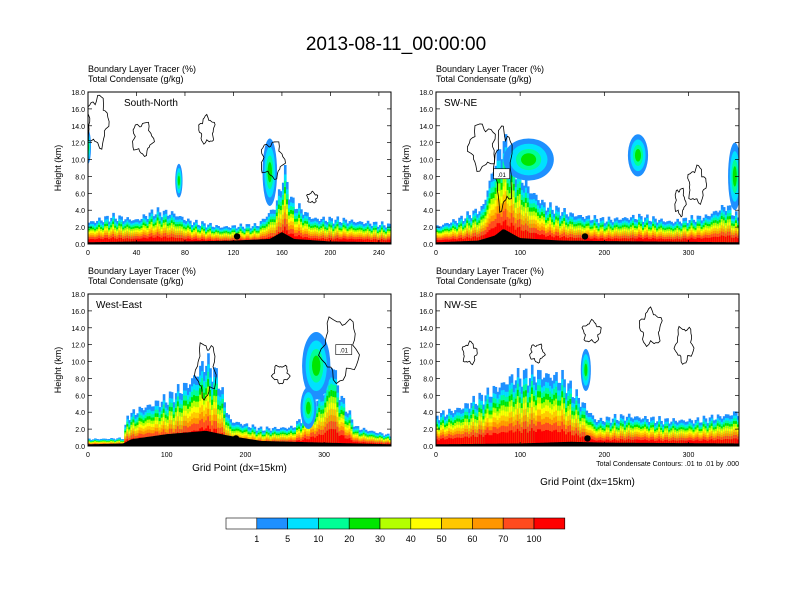 This screenshot has height=612, width=792. Describe the element at coordinates (379, 253) in the screenshot. I see `x-tick-label: 240` at that location.